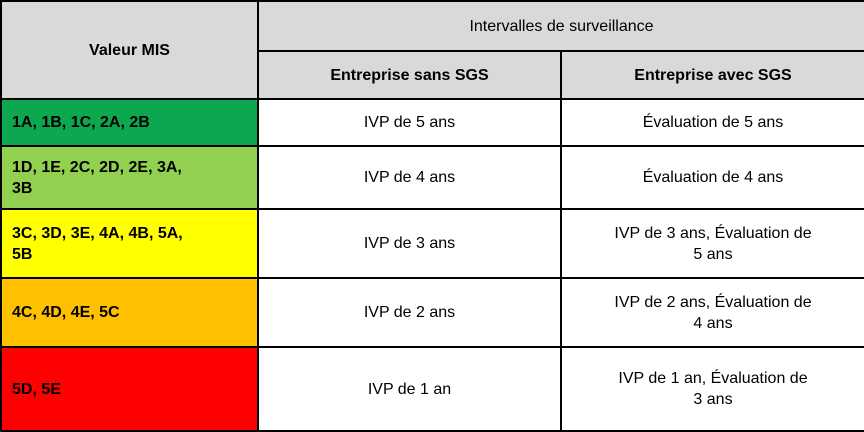 The image size is (864, 432). I want to click on cell-avec-sgs: IVP de 1 an, Évaluation de 3 ans, so click(712, 389).